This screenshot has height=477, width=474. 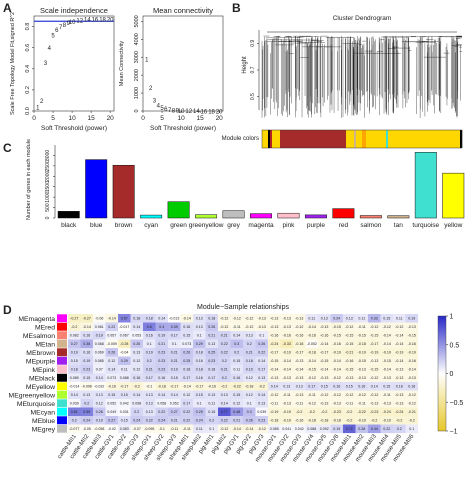 What do you see at coordinates (299, 353) in the screenshot?
I see `cell-value: -0.17` at bounding box center [299, 353].